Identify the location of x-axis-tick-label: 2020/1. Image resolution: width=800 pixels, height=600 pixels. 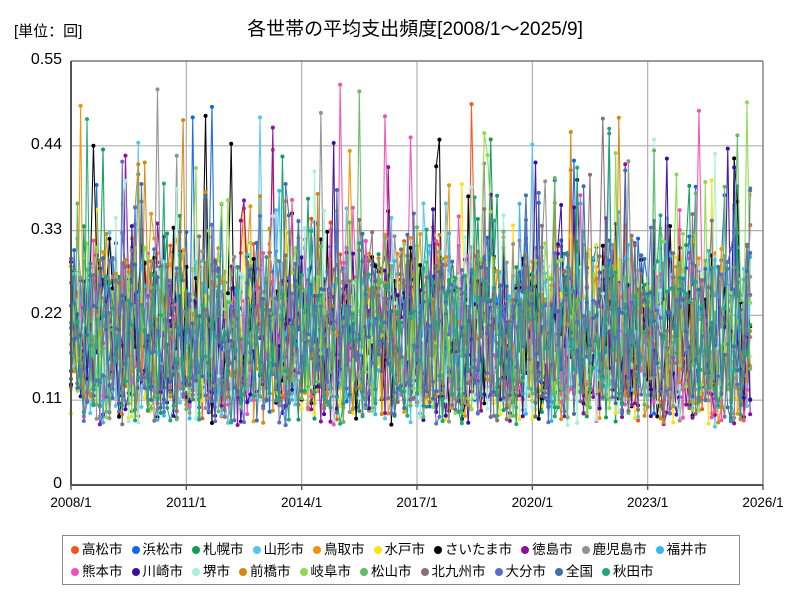
(532, 502).